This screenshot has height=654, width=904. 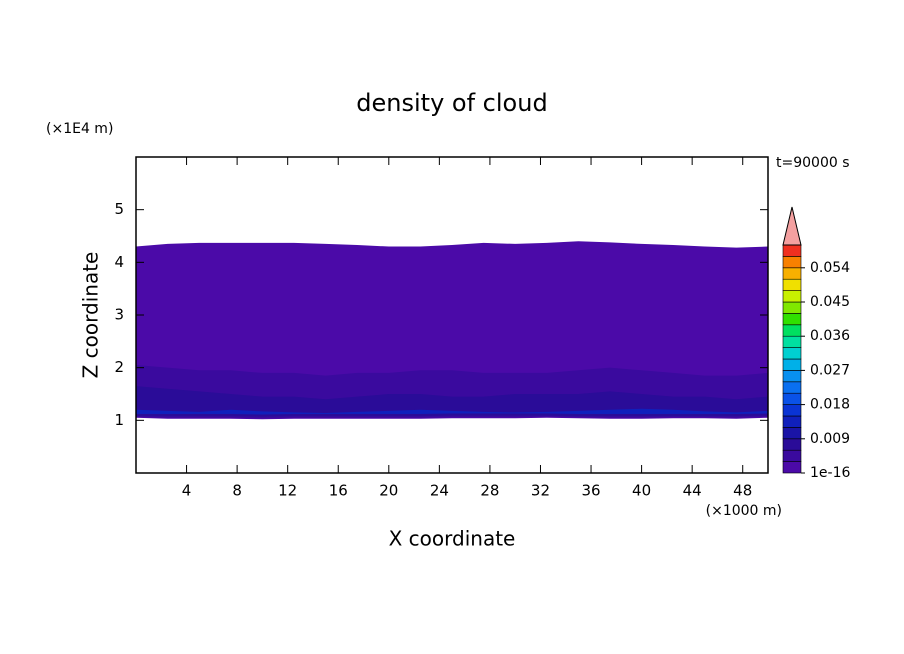 What do you see at coordinates (119, 315) in the screenshot?
I see `y-tick-label: 3` at bounding box center [119, 315].